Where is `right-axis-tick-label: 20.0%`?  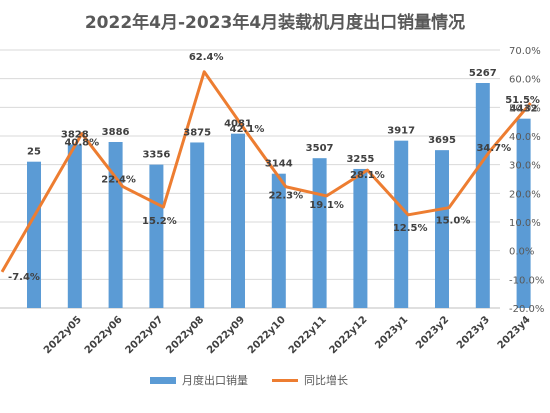
right-axis-tick-label: 20.0% is located at coordinates (525, 194).